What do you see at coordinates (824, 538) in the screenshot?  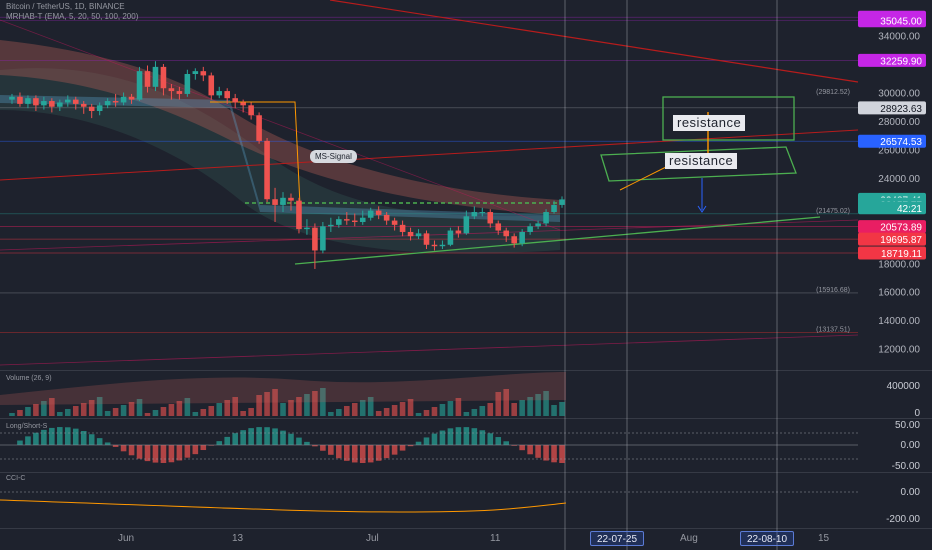 I see `x-label-15: 15` at bounding box center [824, 538].